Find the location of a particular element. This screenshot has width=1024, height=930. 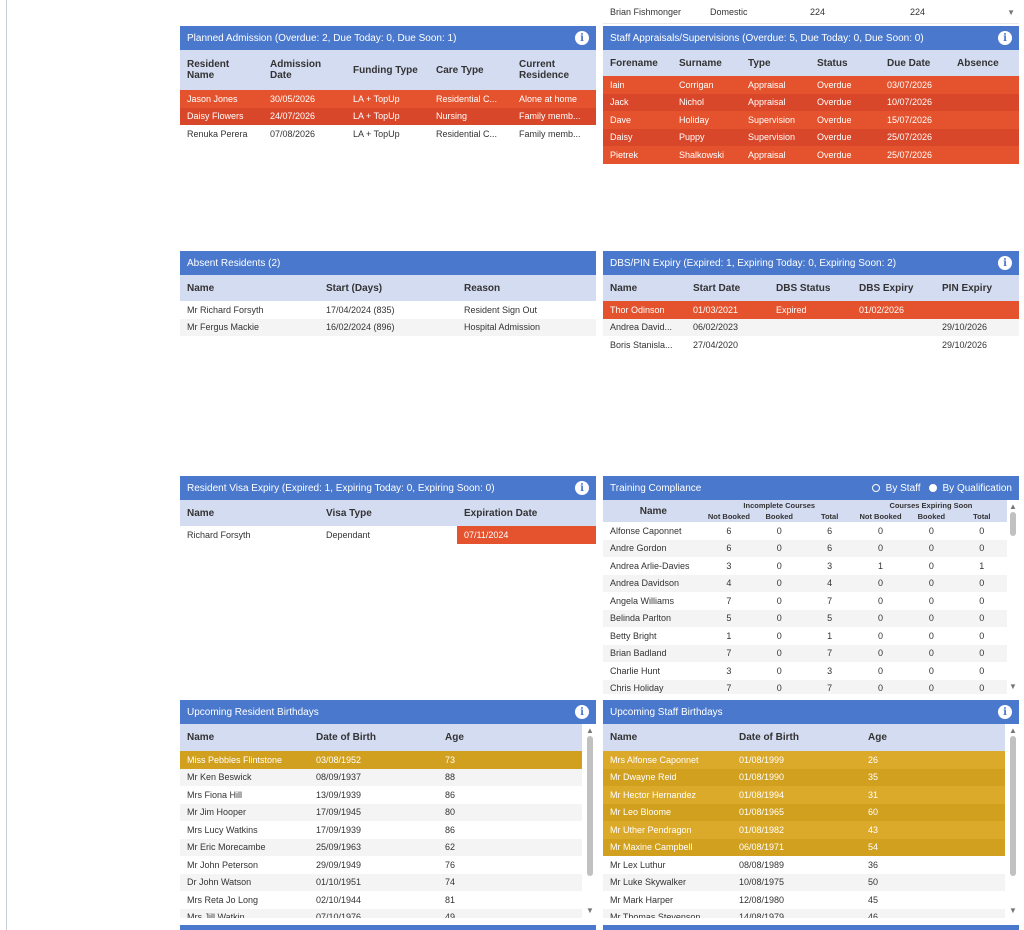

table-row: Andrea David... 06/02/2023 29/10/2026 is located at coordinates (811, 327).